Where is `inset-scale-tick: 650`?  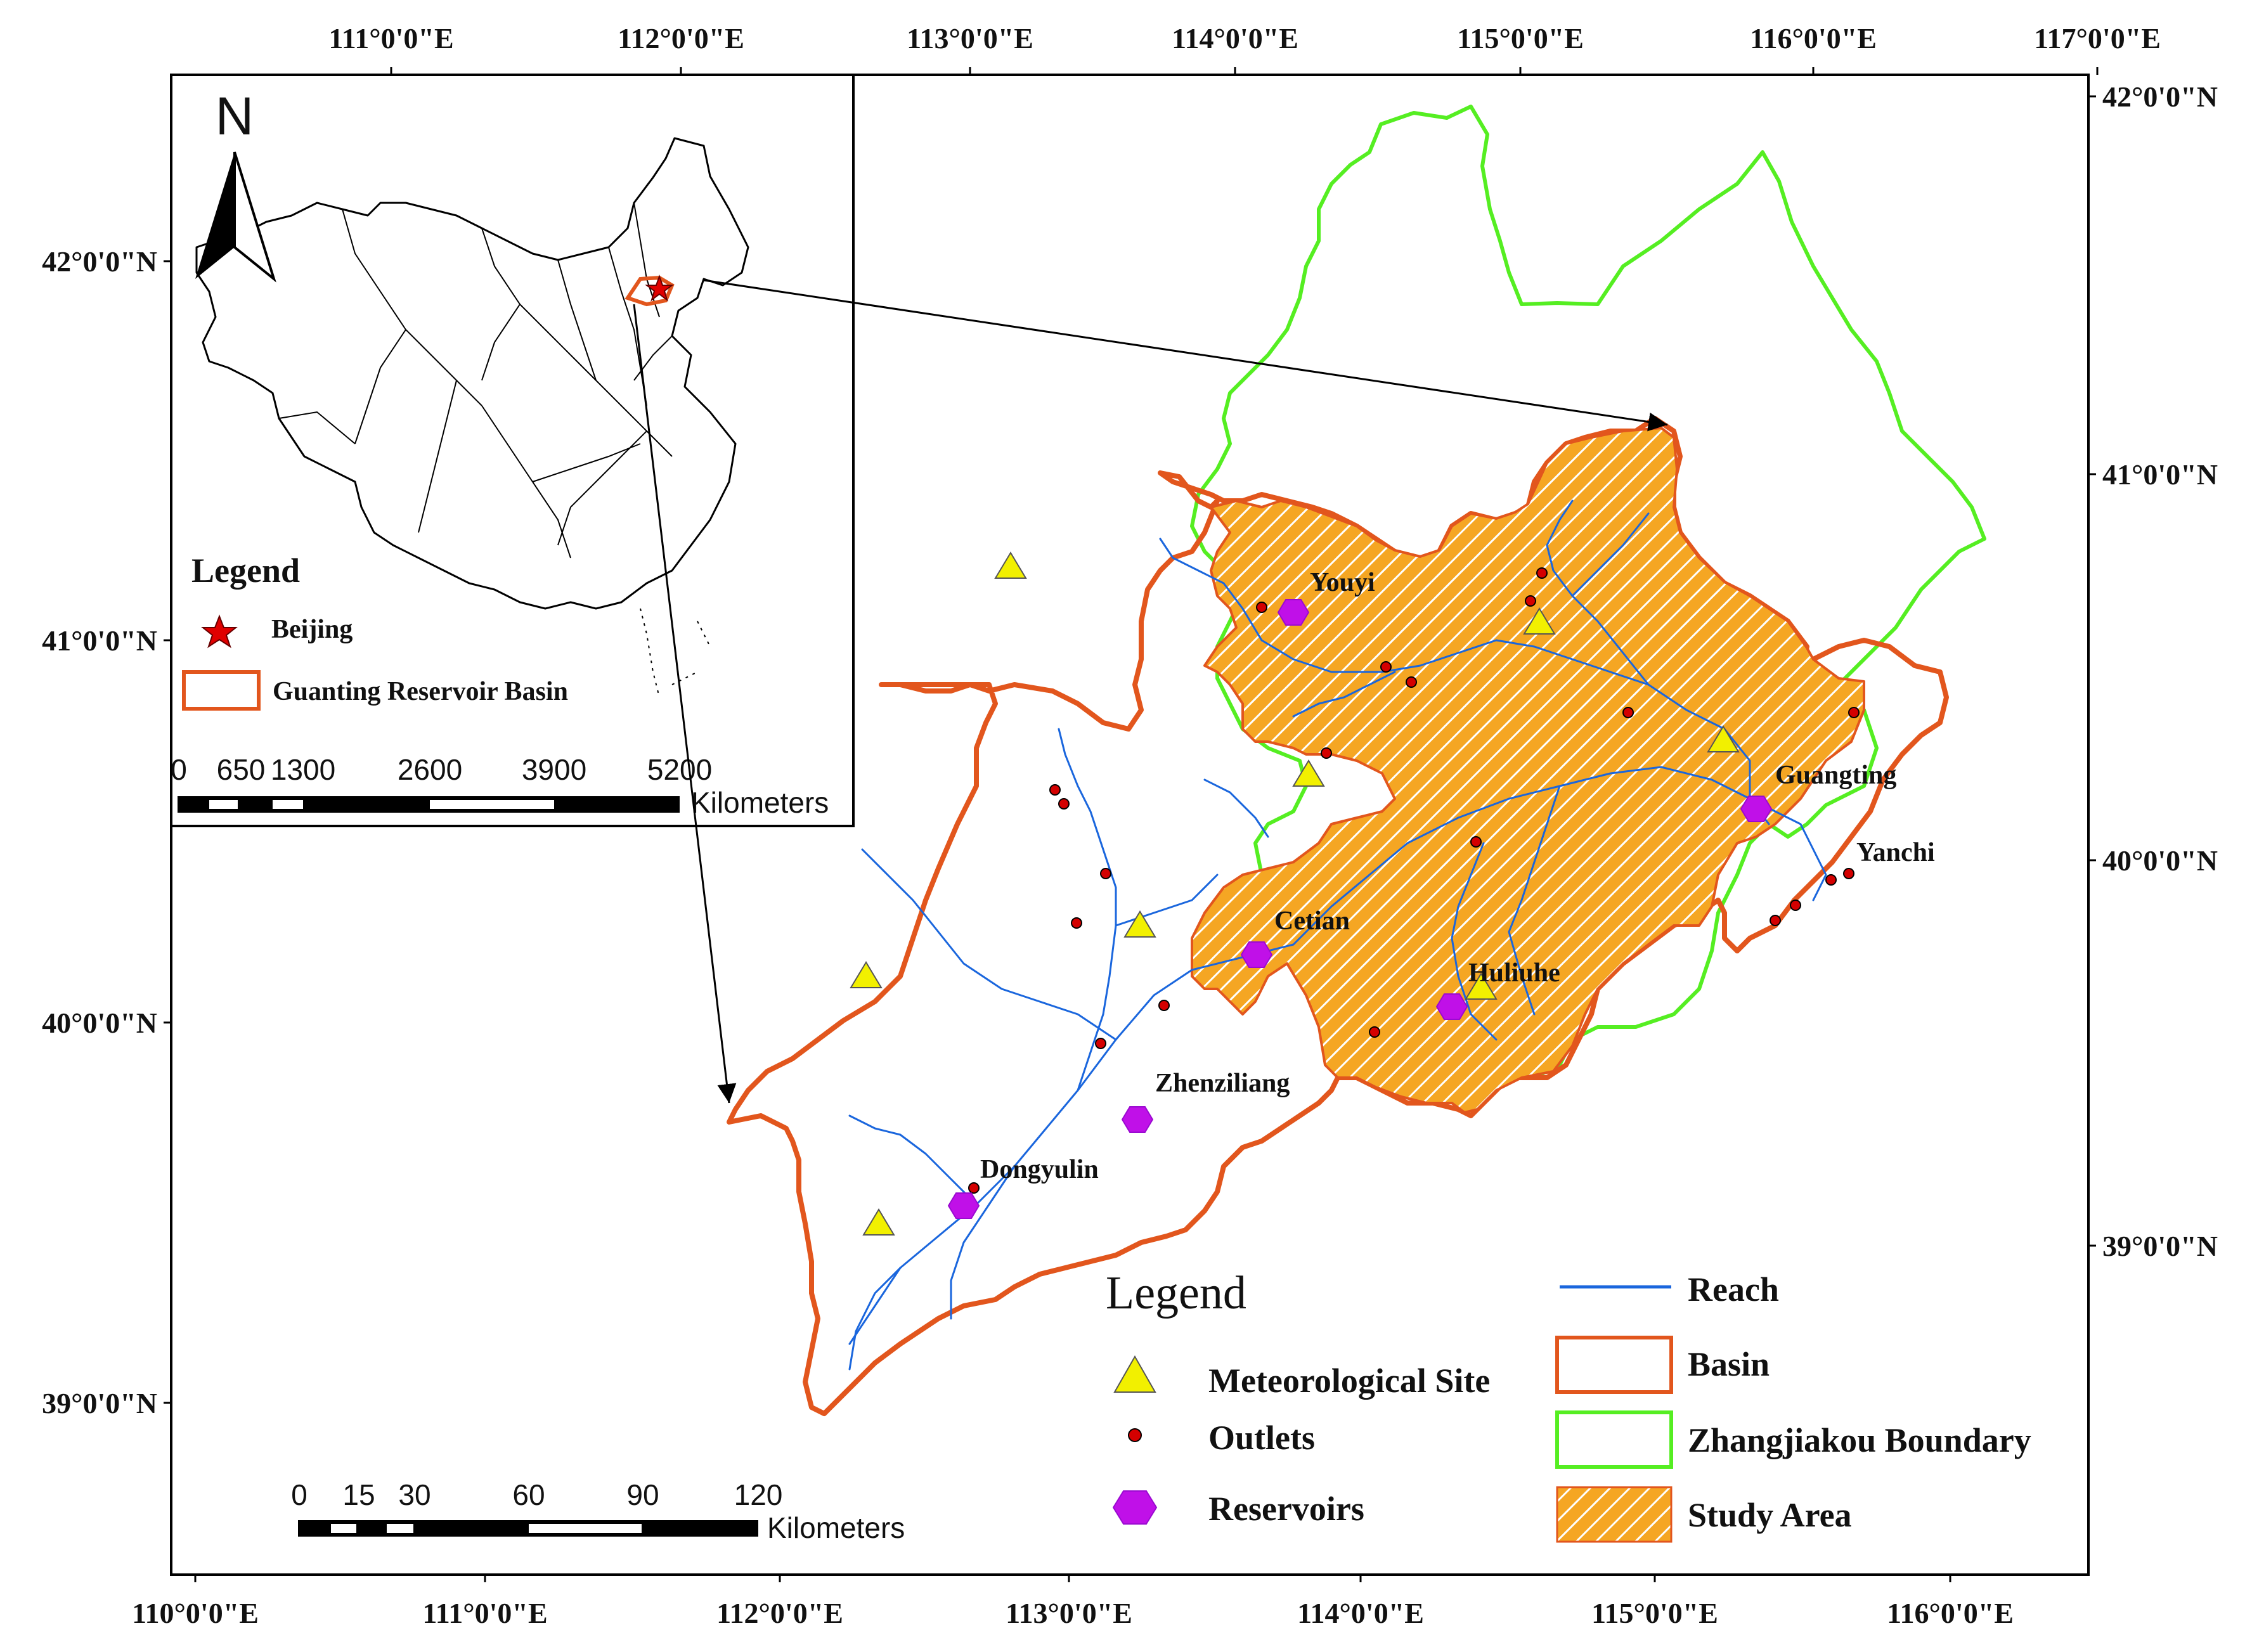 inset-scale-tick: 650 is located at coordinates (241, 769).